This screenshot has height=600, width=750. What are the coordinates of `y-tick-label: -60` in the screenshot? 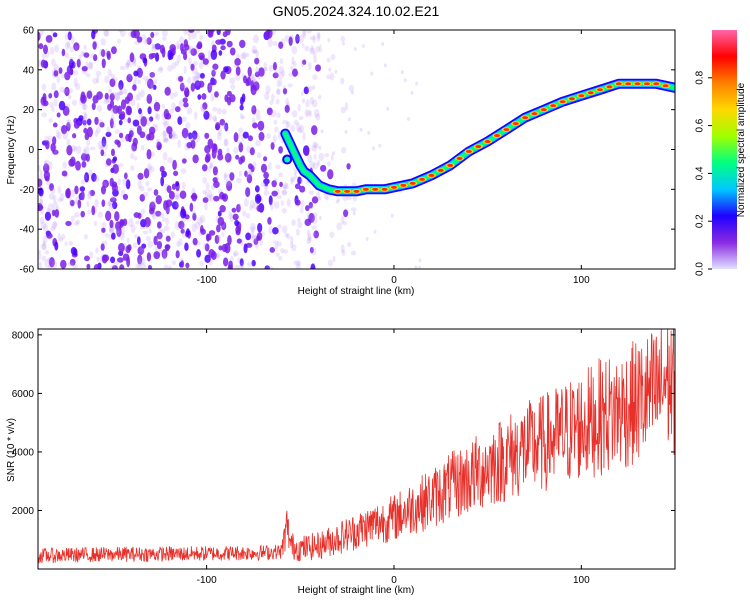 It's located at (27, 270).